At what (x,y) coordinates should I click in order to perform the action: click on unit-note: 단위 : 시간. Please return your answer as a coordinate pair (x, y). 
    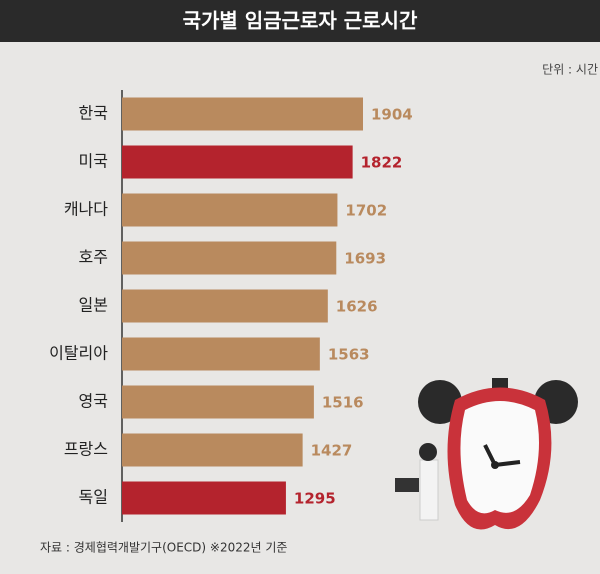
    Looking at the image, I should click on (570, 70).